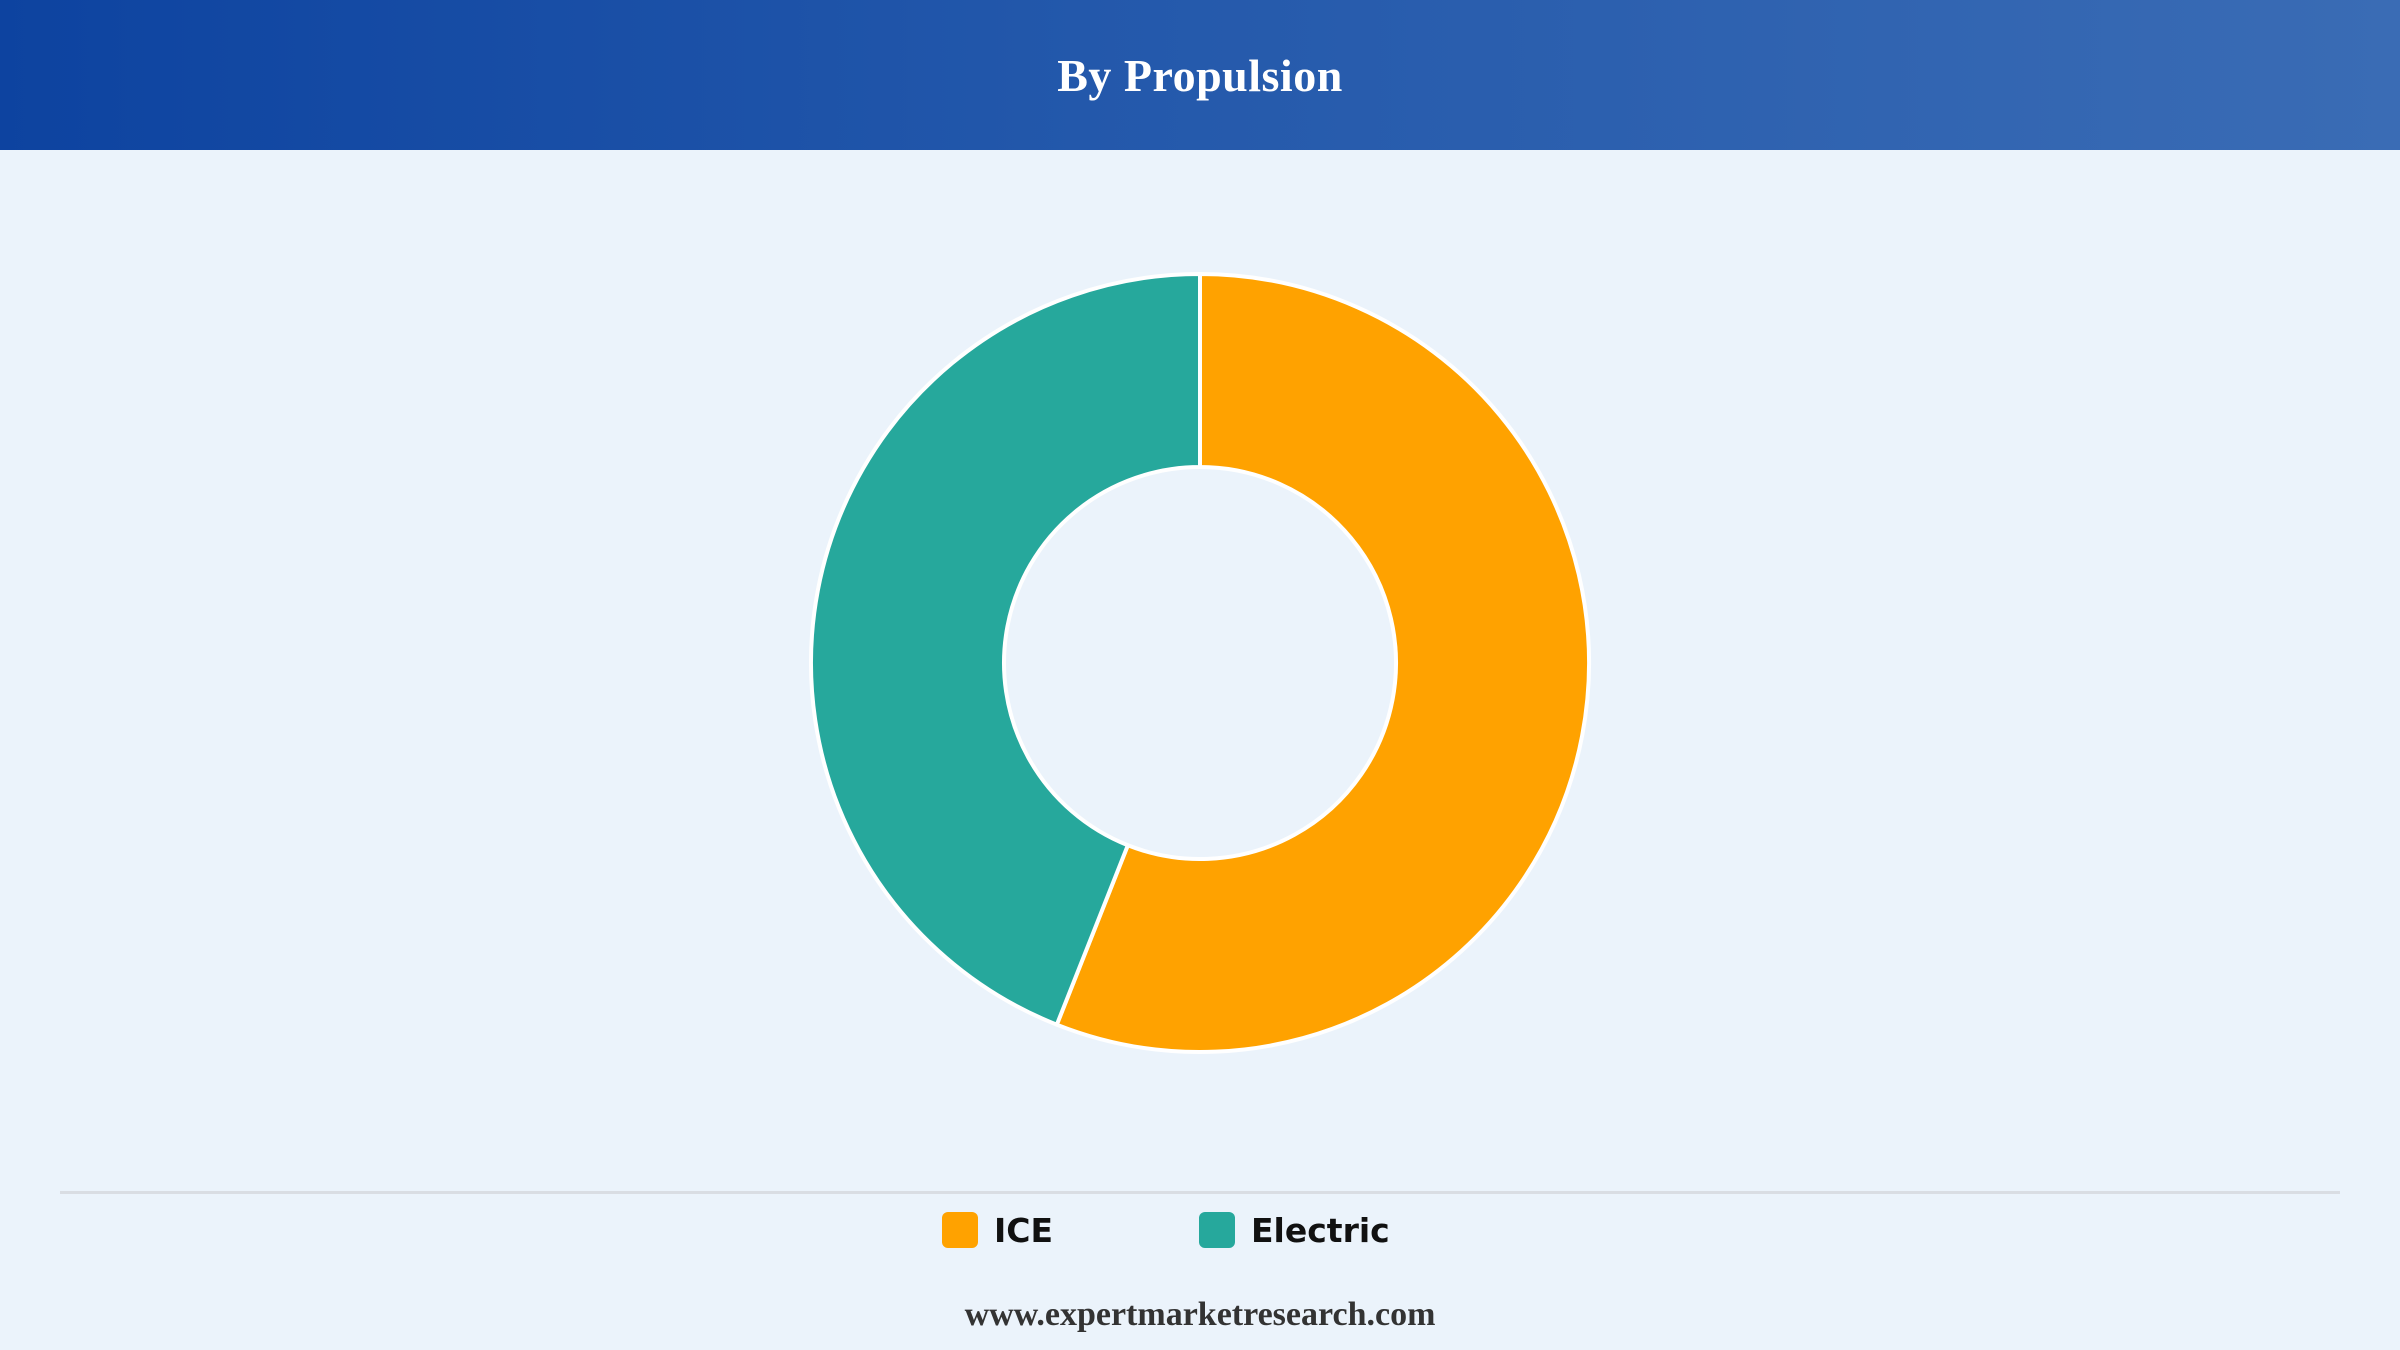 The width and height of the screenshot is (2400, 1350). I want to click on chart-title: By Propulsion, so click(1200, 75).